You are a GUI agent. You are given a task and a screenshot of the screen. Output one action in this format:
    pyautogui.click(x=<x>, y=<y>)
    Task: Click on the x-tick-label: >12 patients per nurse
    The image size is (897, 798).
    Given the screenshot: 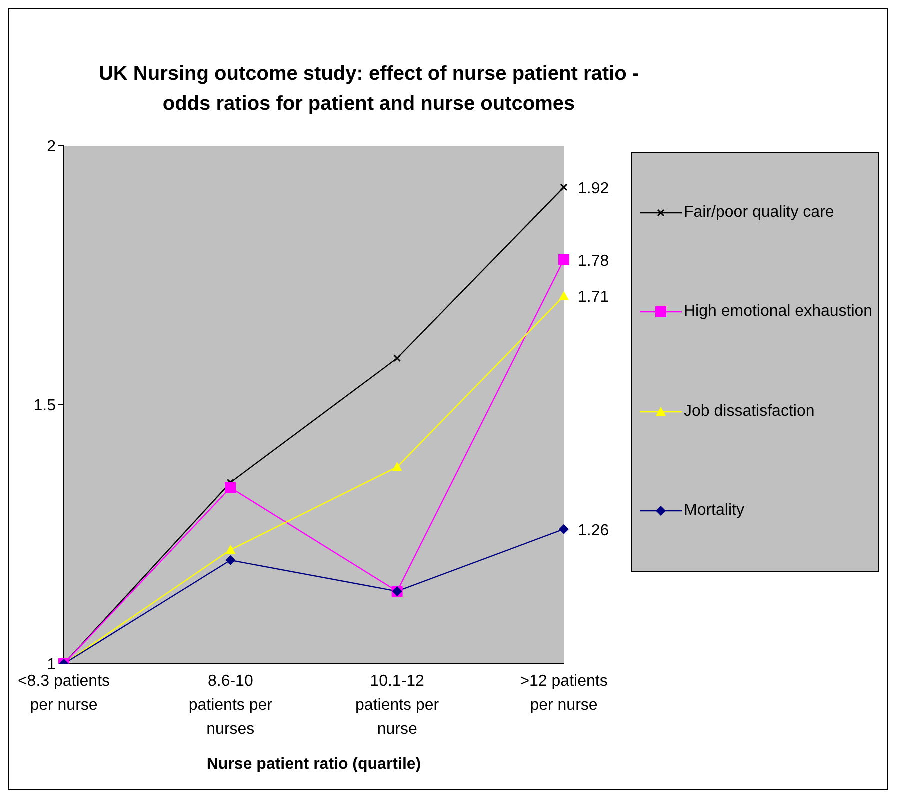 What is the action you would take?
    pyautogui.click(x=564, y=693)
    